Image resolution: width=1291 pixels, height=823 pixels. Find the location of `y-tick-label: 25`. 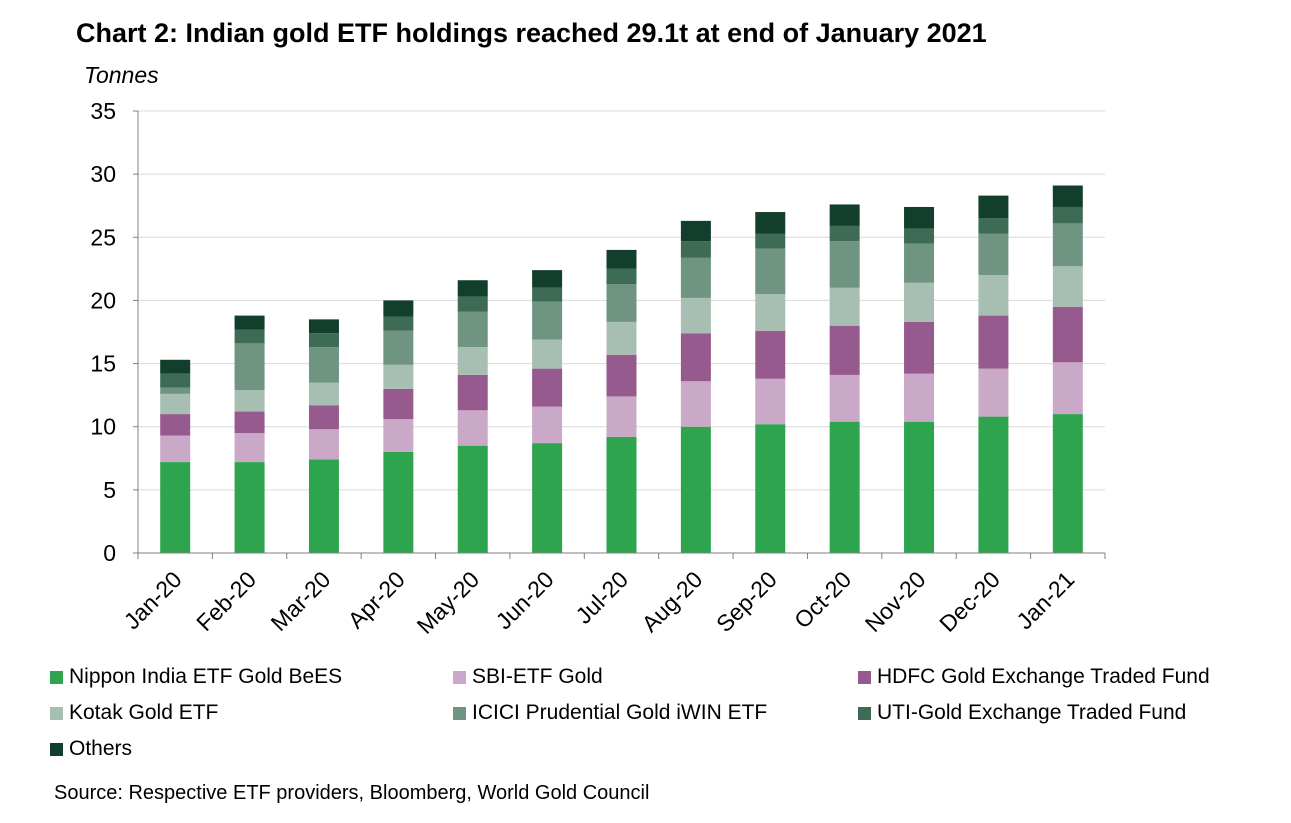

y-tick-label: 25 is located at coordinates (103, 237).